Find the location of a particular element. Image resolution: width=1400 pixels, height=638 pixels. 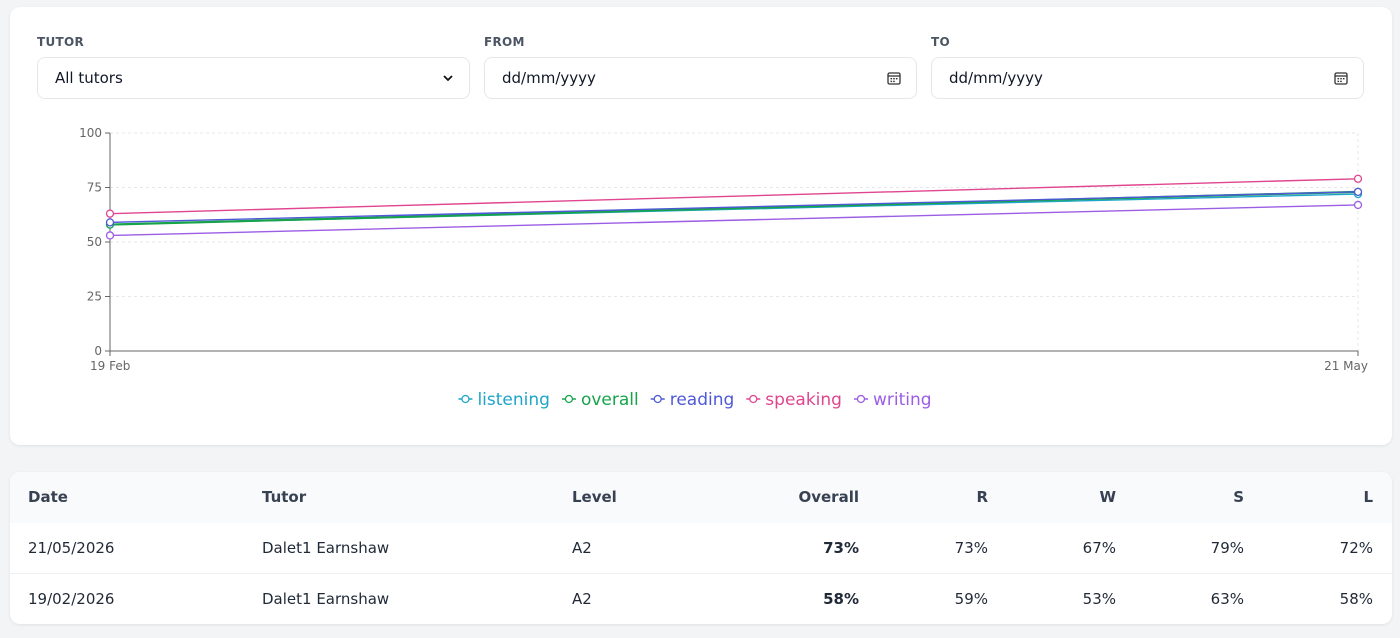

table-cell: 19/02/2026 is located at coordinates (71, 599).